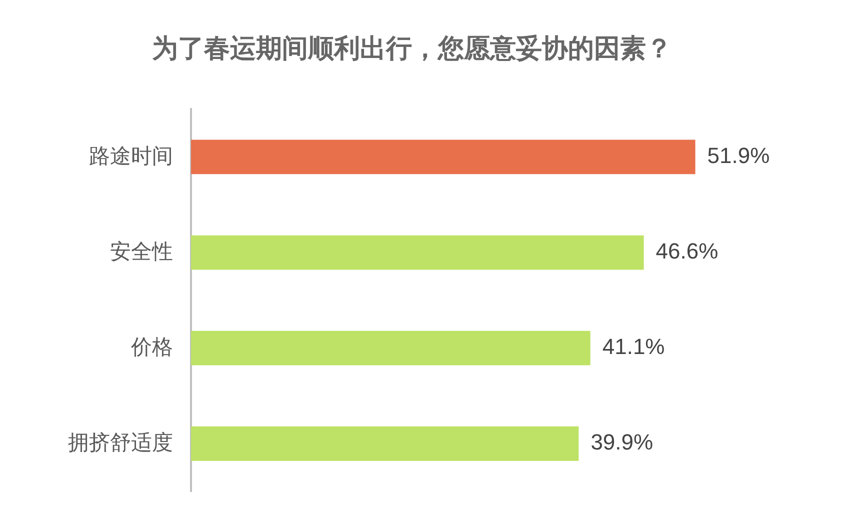 The width and height of the screenshot is (854, 522). I want to click on y-tick-label: 路途时间, so click(131, 156).